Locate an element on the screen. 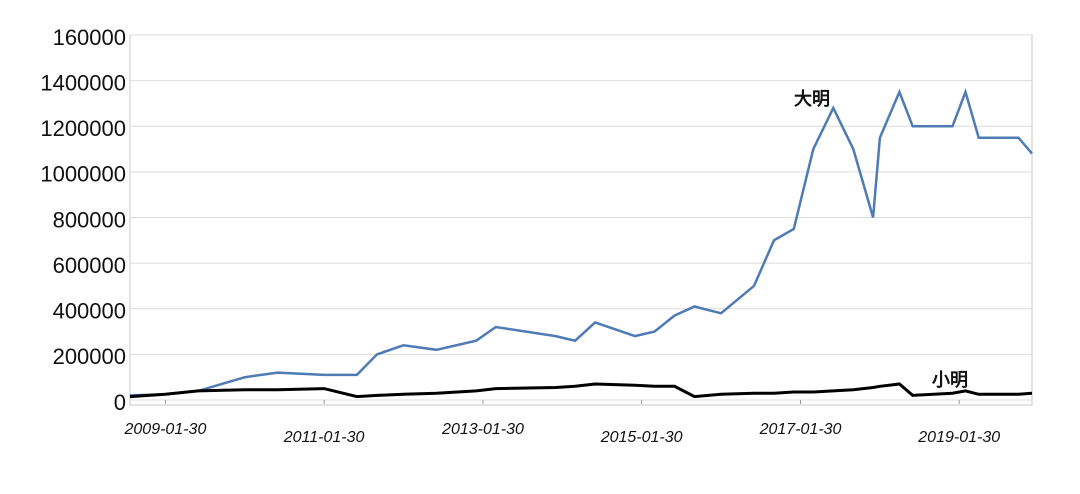  y-tick-label: 1200000 is located at coordinates (83, 128).